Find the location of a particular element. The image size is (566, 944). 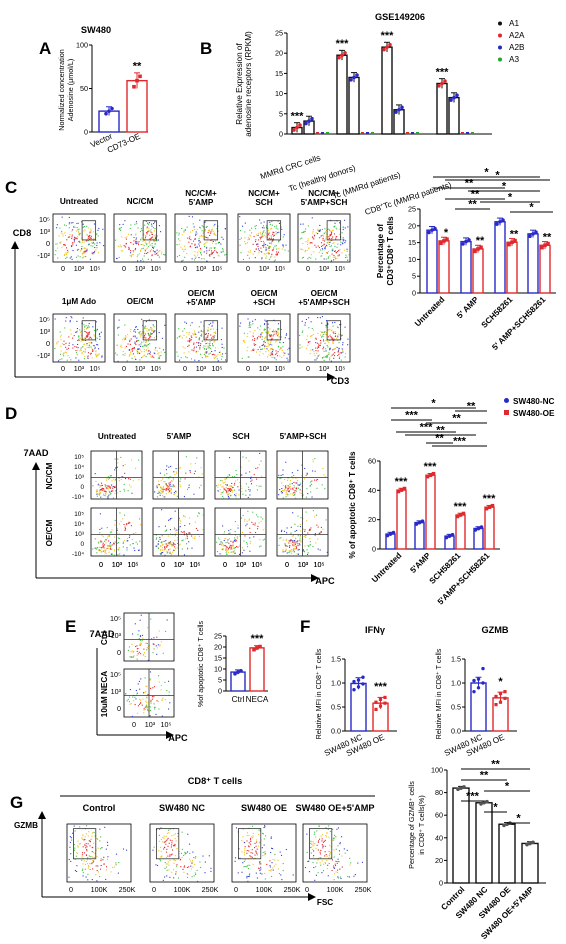

panel-a-point is located at coordinates (106, 113).